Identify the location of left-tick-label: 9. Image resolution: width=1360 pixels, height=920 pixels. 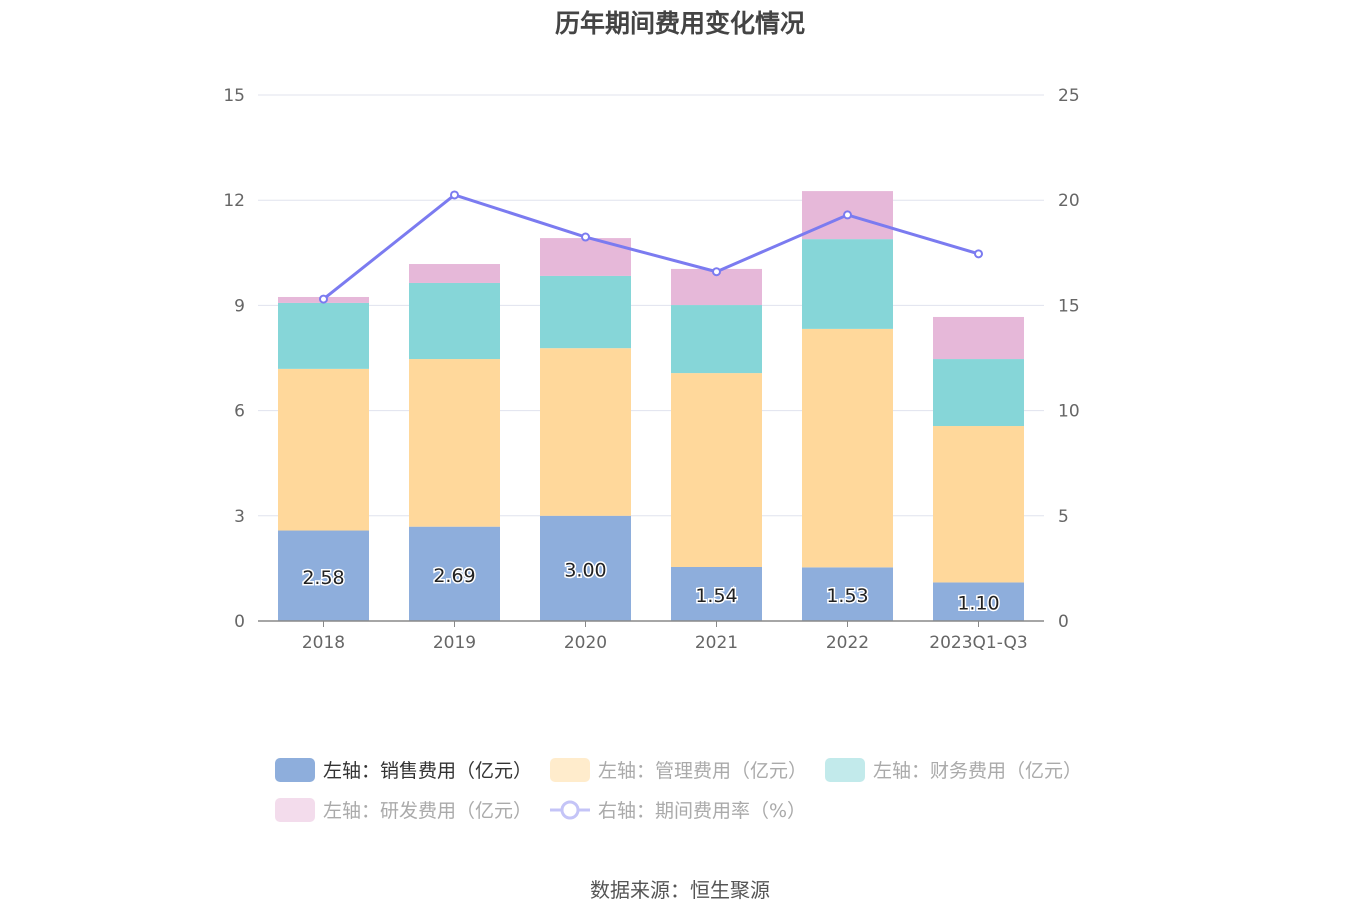
(239, 306).